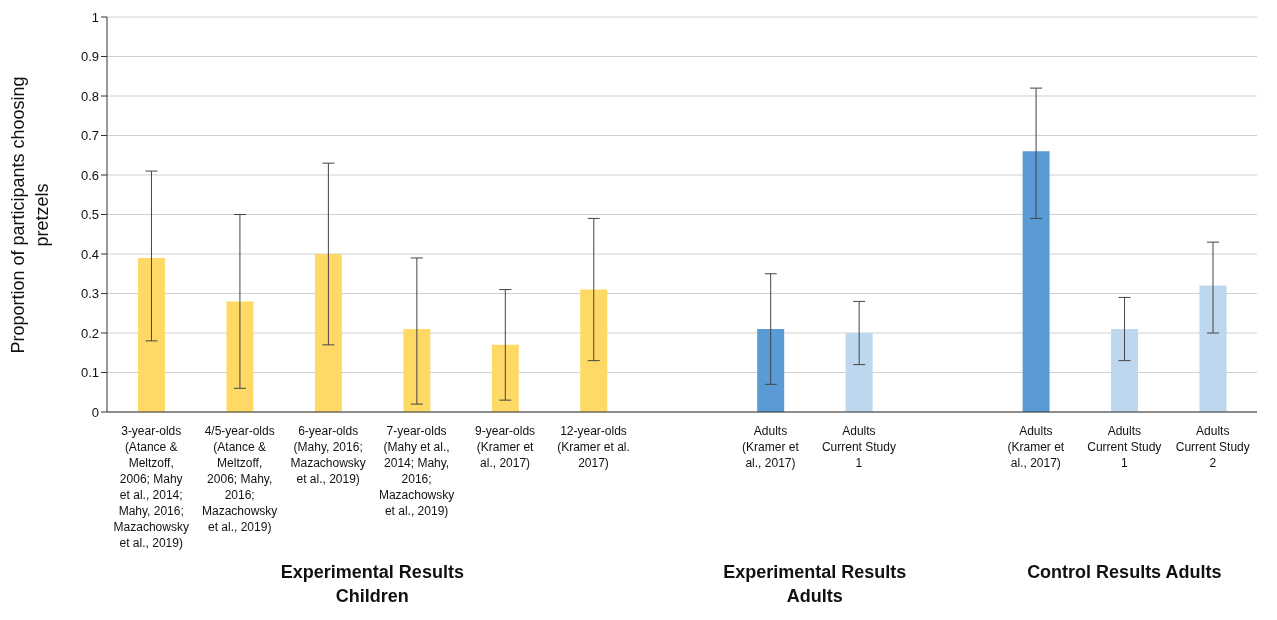 Image resolution: width=1277 pixels, height=620 pixels. What do you see at coordinates (240, 478) in the screenshot?
I see `x-tick-label: 4/5-year-olds (Atance & Meltzoff, 2006; Mahy, 2016; Mazachowsky et al., 2019)` at bounding box center [240, 478].